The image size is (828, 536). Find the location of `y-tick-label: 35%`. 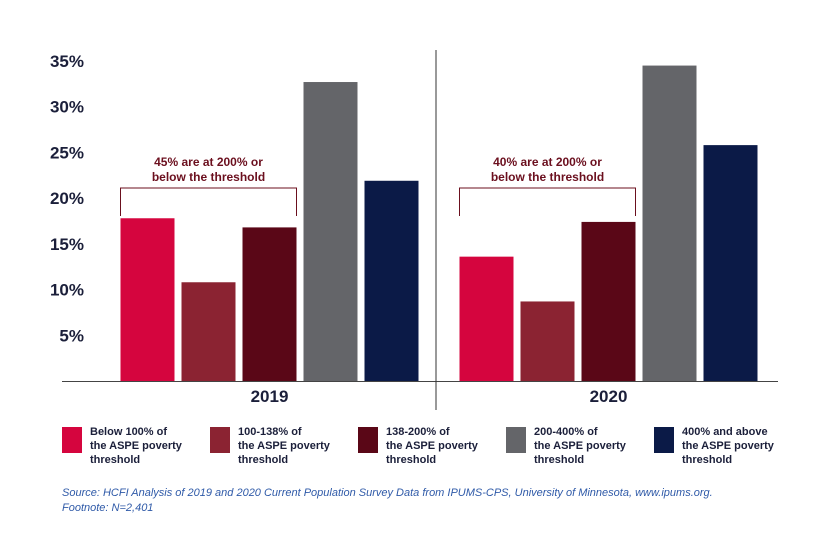

y-tick-label: 35% is located at coordinates (67, 61).